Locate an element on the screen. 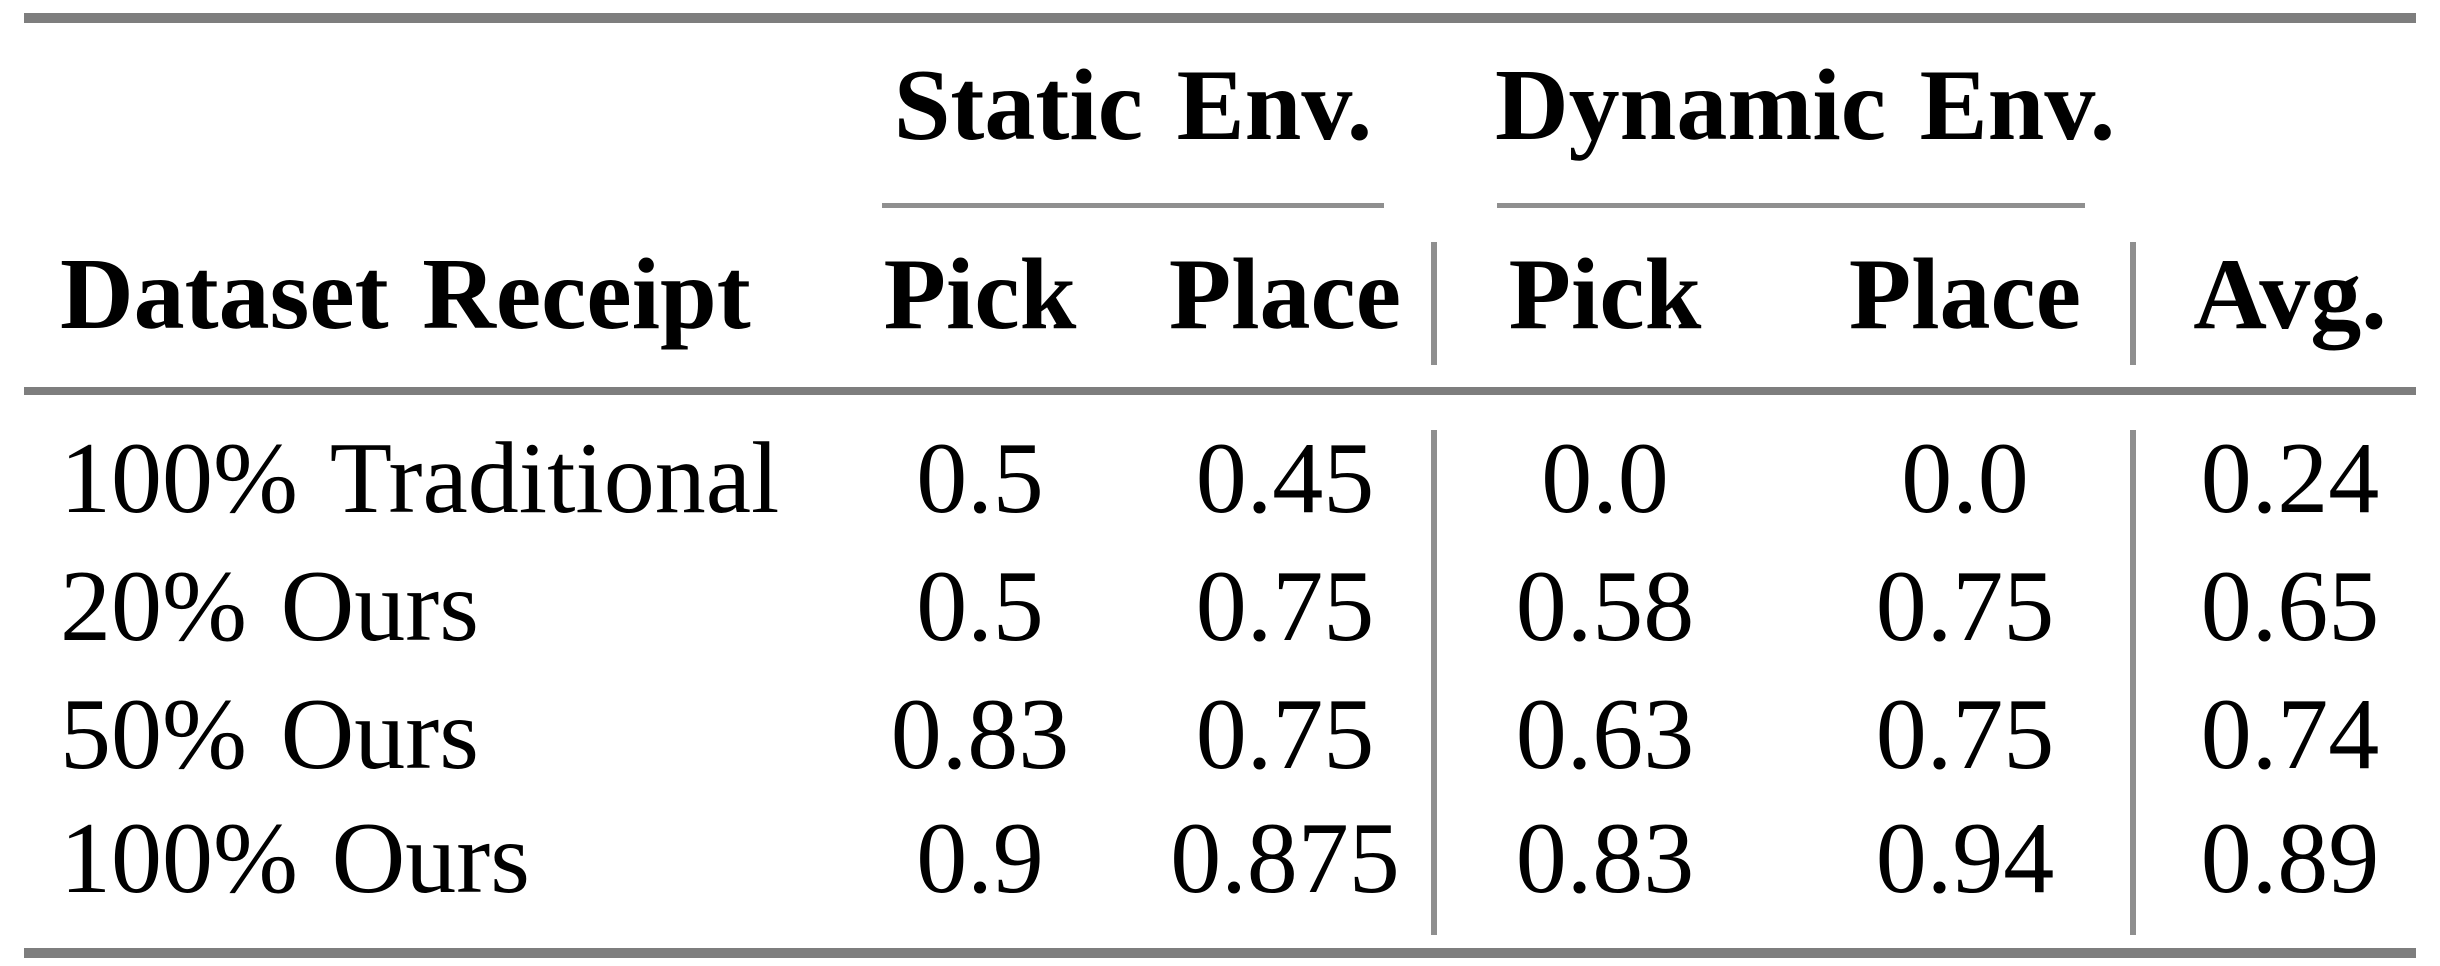 The image size is (2440, 966). table-cell: 0.94 is located at coordinates (1965, 858).